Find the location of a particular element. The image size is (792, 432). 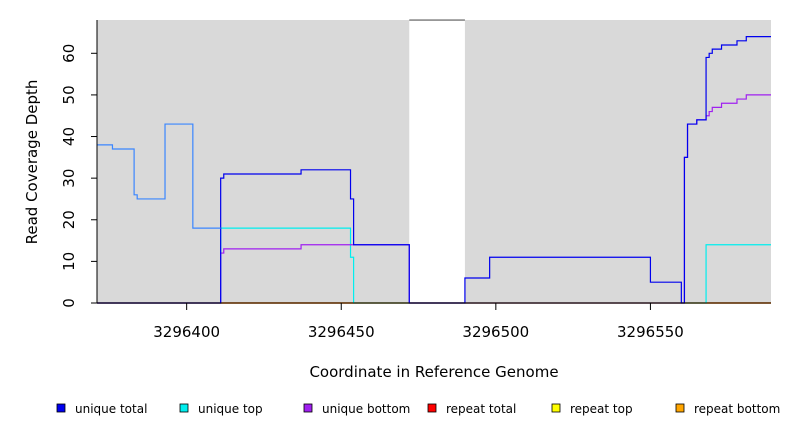

legend-label: repeat bottom is located at coordinates (737, 409).